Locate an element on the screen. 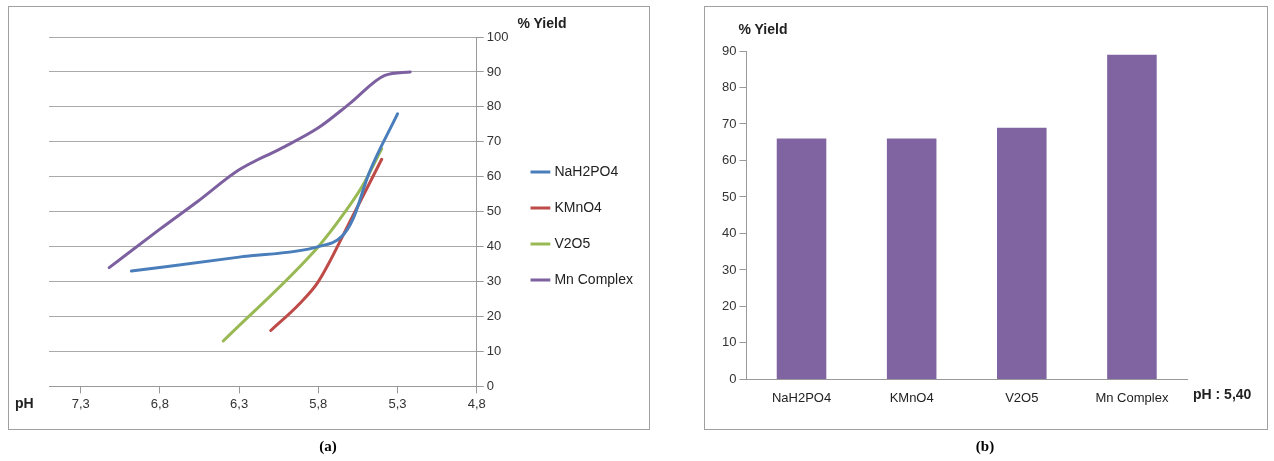 The image size is (1274, 461). x-tick-label: 6,3 is located at coordinates (239, 403).